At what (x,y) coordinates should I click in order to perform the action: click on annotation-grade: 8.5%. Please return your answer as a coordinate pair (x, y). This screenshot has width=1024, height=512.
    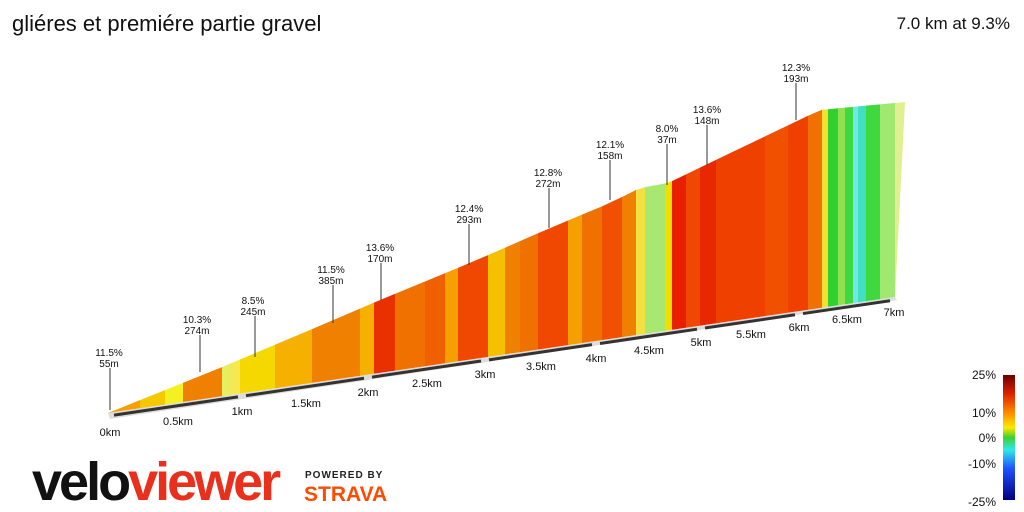
    Looking at the image, I should click on (253, 301).